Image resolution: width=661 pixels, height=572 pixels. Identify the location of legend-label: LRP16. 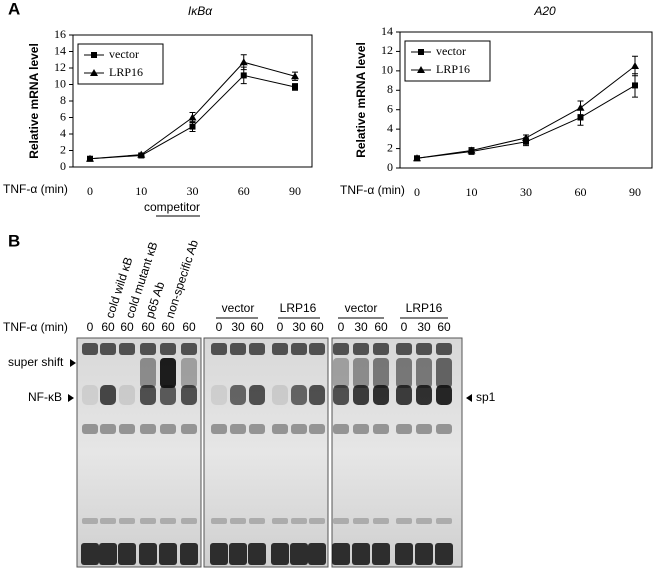
(453, 69).